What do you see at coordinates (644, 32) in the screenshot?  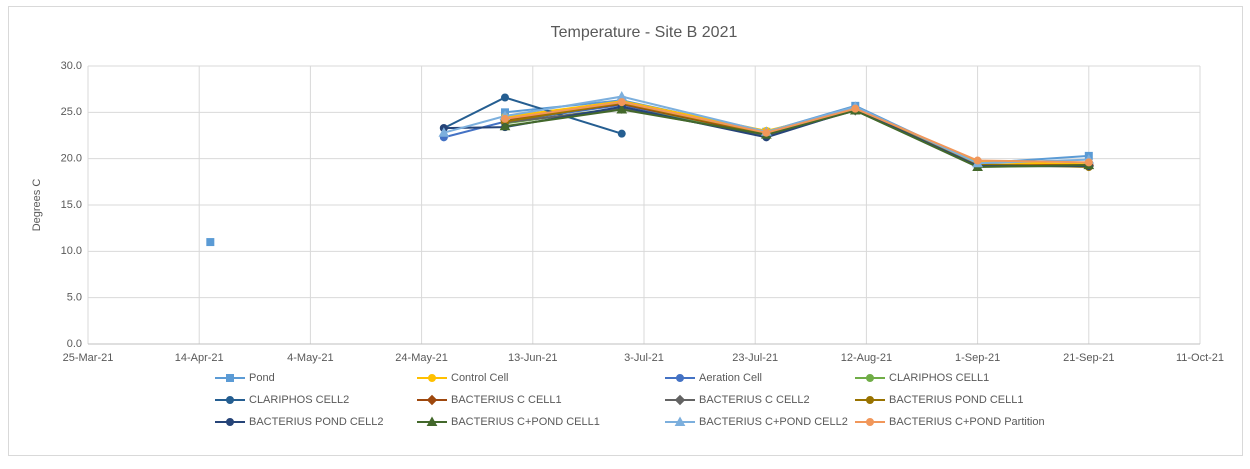 I see `chart-title: Temperature - Site B 2021` at bounding box center [644, 32].